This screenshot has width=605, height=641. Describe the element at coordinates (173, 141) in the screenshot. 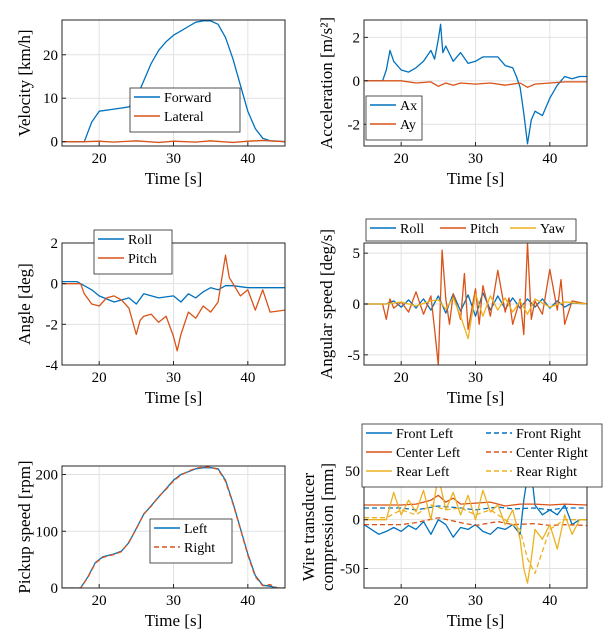

I see `series-line-lateral` at that location.